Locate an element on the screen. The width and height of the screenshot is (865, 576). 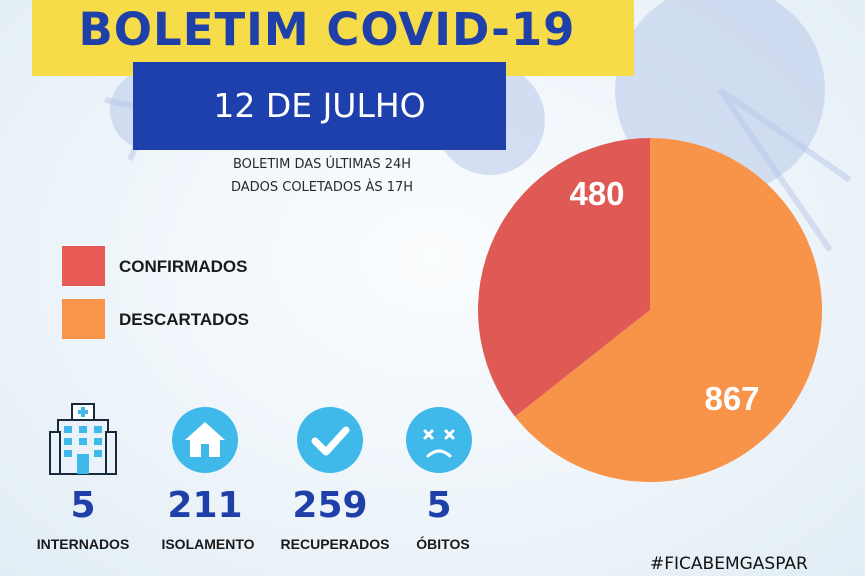
hashtag: #FICABEMGASPAR is located at coordinates (729, 564).